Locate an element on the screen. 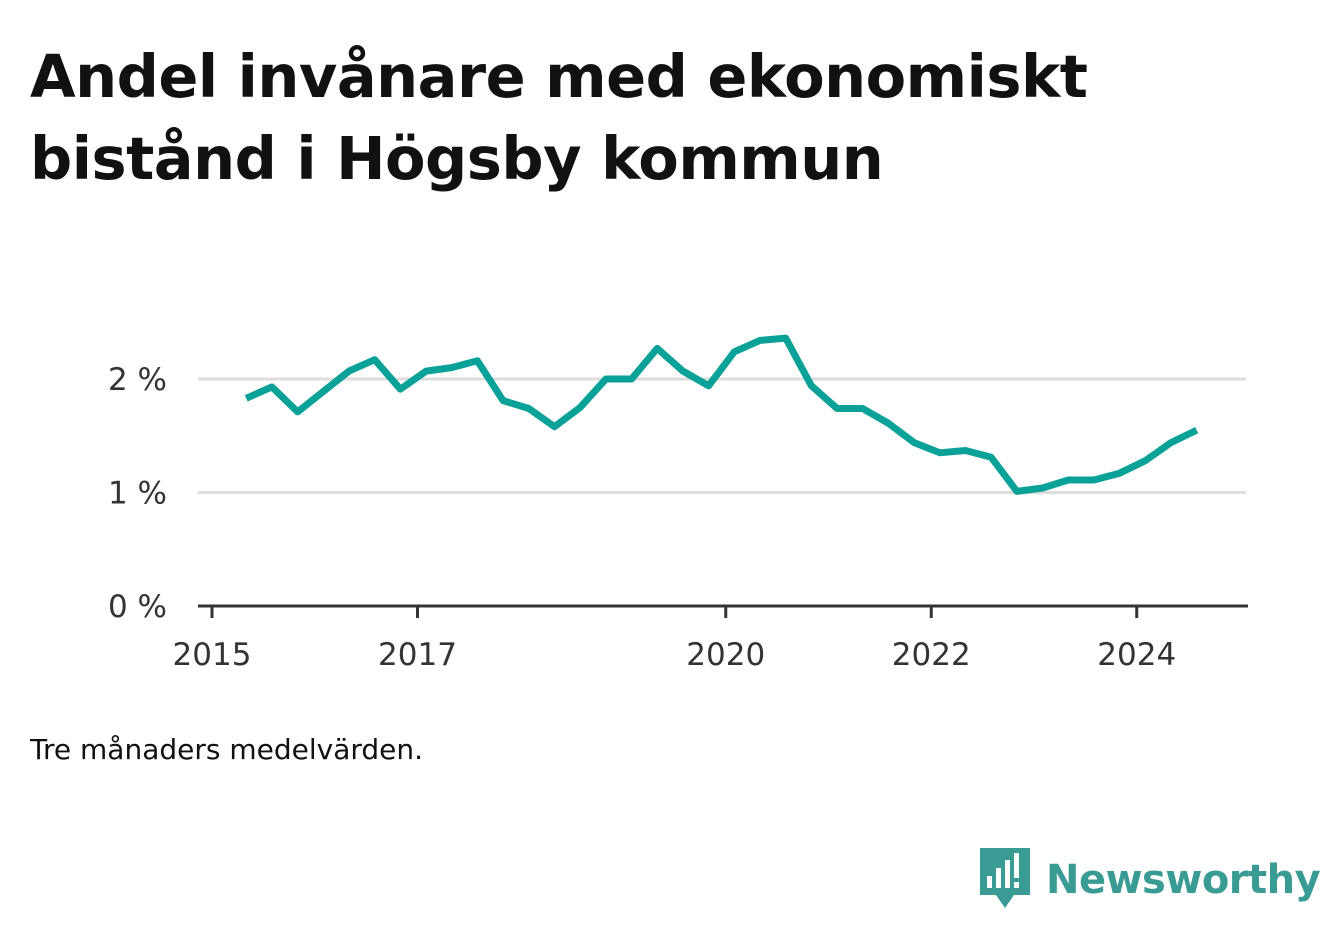 The image size is (1322, 939). x-tick-label: 2024 is located at coordinates (1136, 655).